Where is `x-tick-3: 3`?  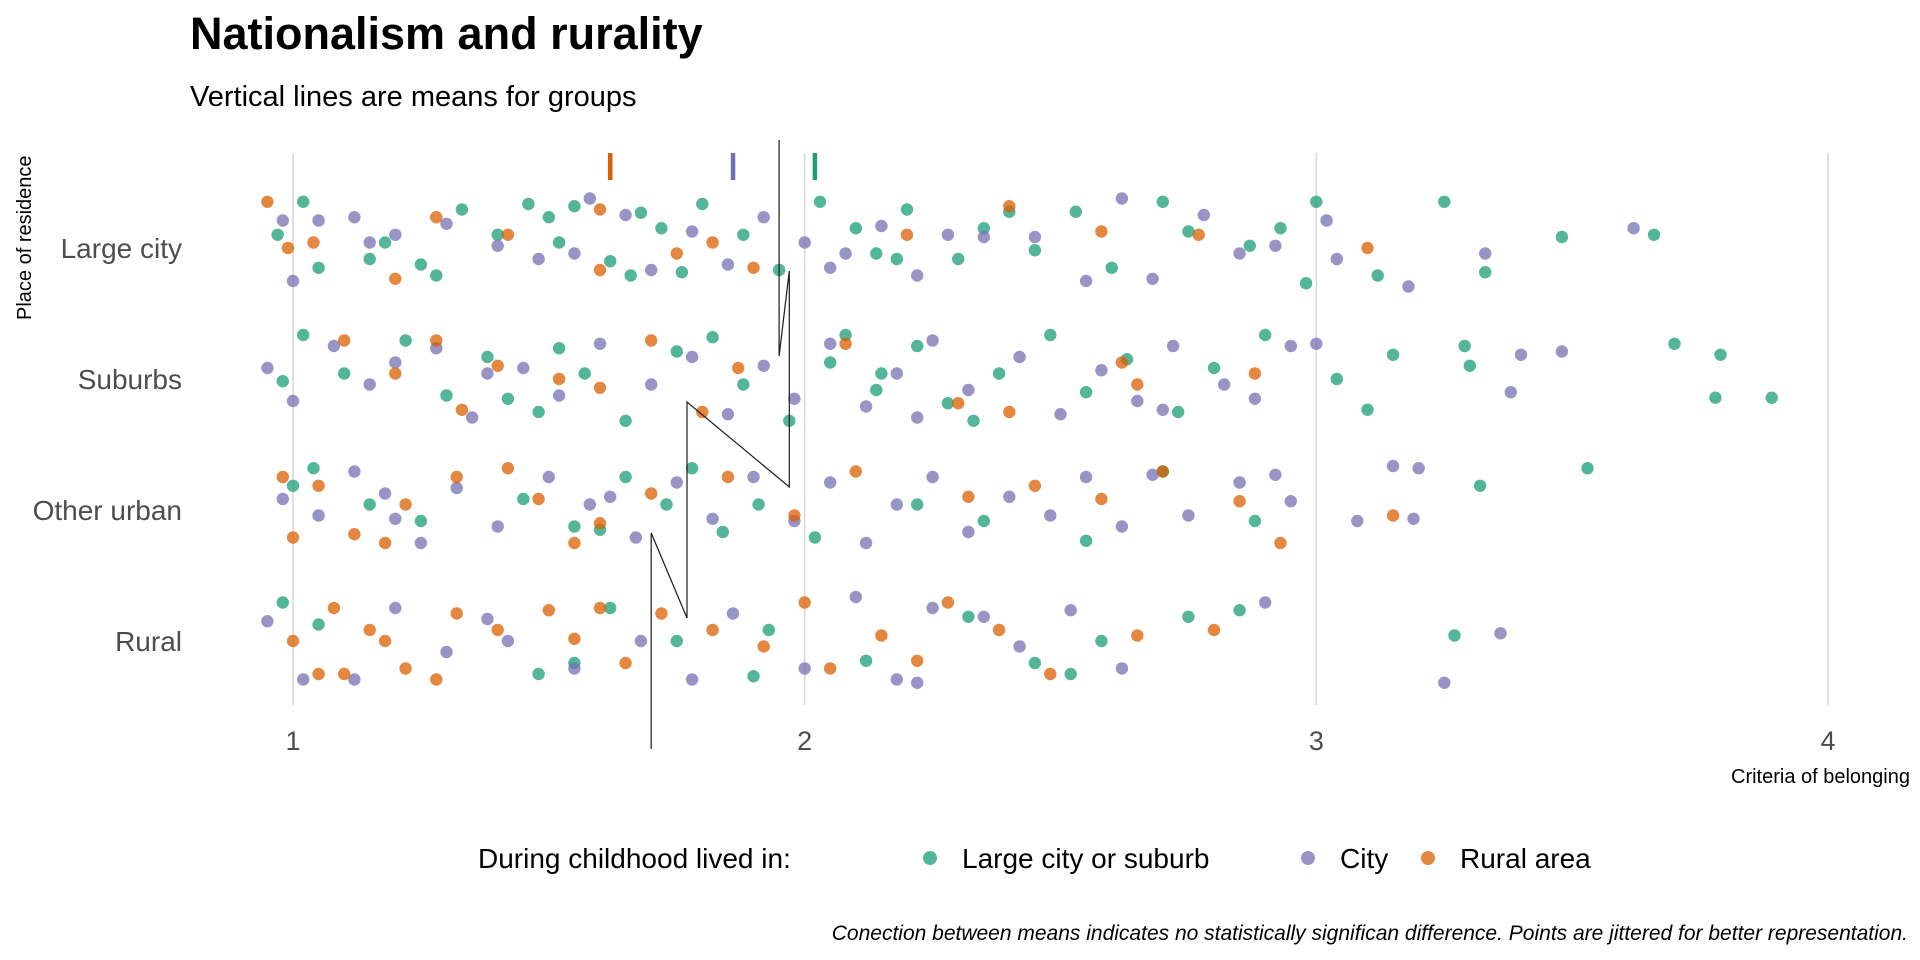 x-tick-3: 3 is located at coordinates (1316, 741).